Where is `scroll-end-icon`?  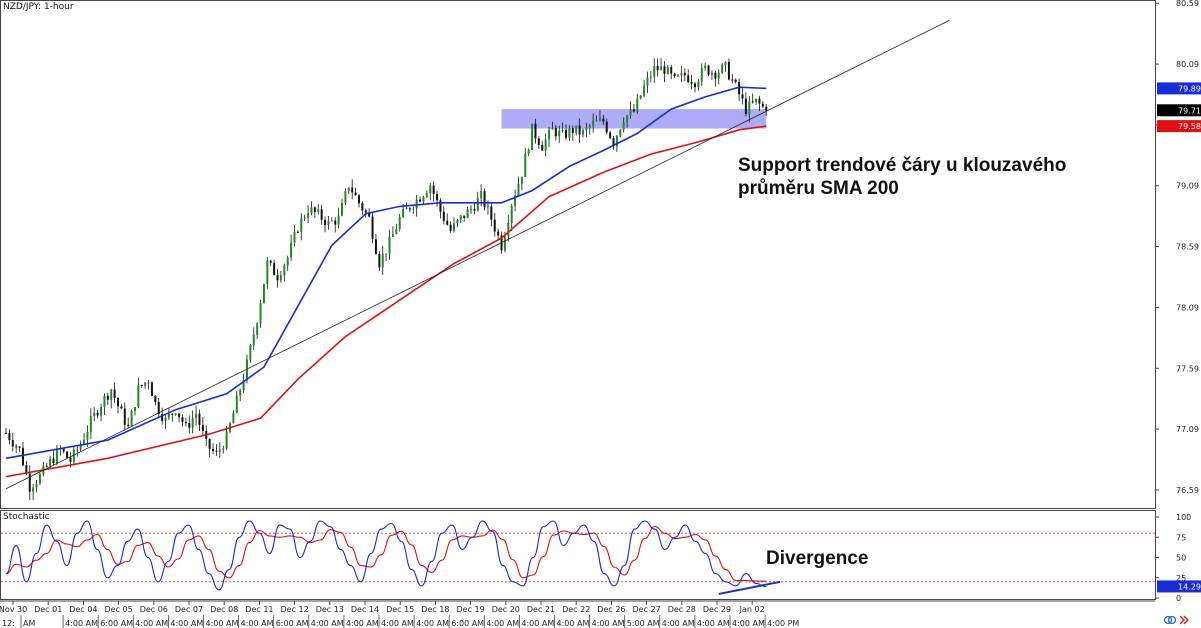 scroll-end-icon is located at coordinates (1184, 620).